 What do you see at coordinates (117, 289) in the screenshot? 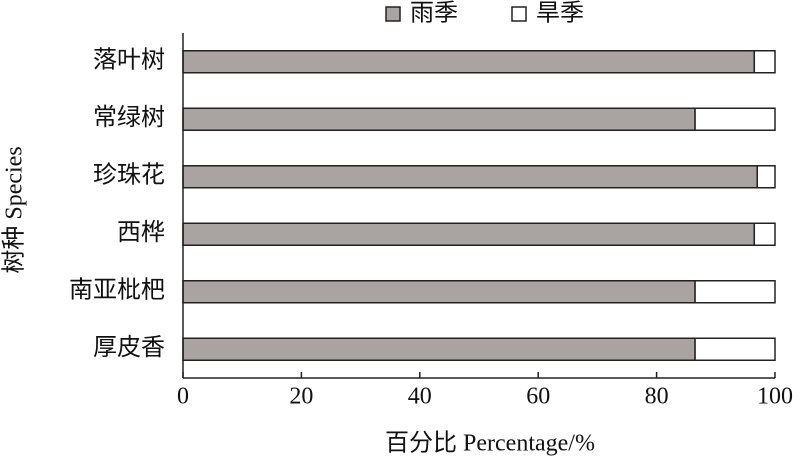
I see `y-tick-label: 南亚枇杷` at bounding box center [117, 289].